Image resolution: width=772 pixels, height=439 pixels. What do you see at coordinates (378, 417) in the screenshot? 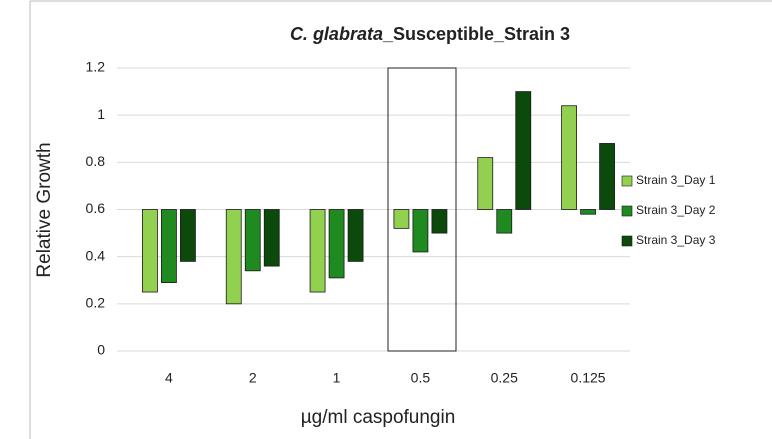
I see `x-axis-label: µg/ml caspofungin` at bounding box center [378, 417].